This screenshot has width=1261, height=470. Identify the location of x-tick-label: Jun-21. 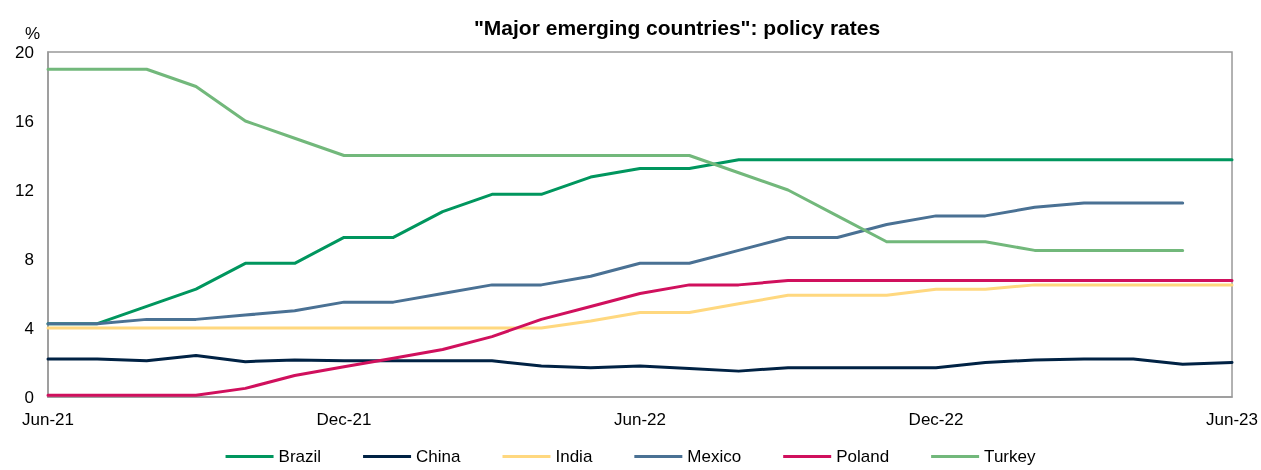
(48, 419).